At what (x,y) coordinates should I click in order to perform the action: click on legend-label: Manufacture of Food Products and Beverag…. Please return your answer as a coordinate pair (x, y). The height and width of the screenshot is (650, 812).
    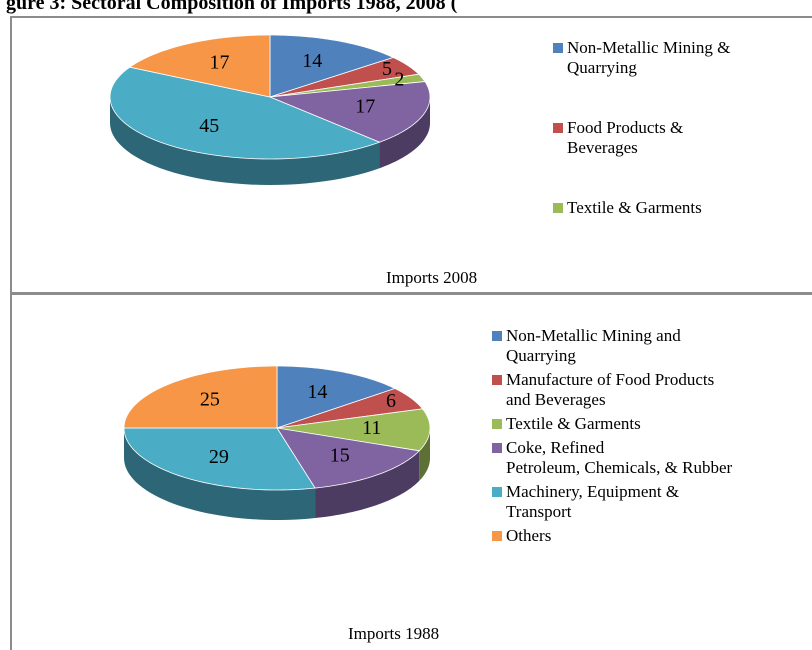
    Looking at the image, I should click on (610, 389).